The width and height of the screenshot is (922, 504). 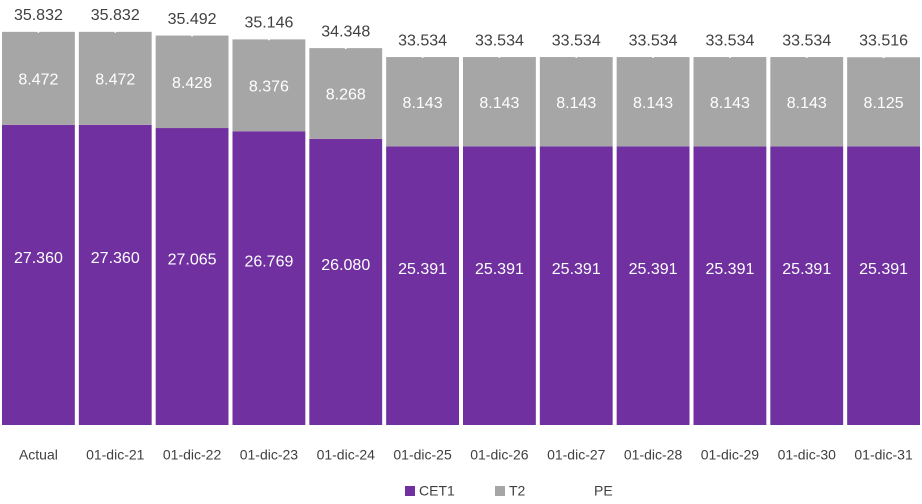 What do you see at coordinates (192, 455) in the screenshot?
I see `x-tick-label: 01-dic-22` at bounding box center [192, 455].